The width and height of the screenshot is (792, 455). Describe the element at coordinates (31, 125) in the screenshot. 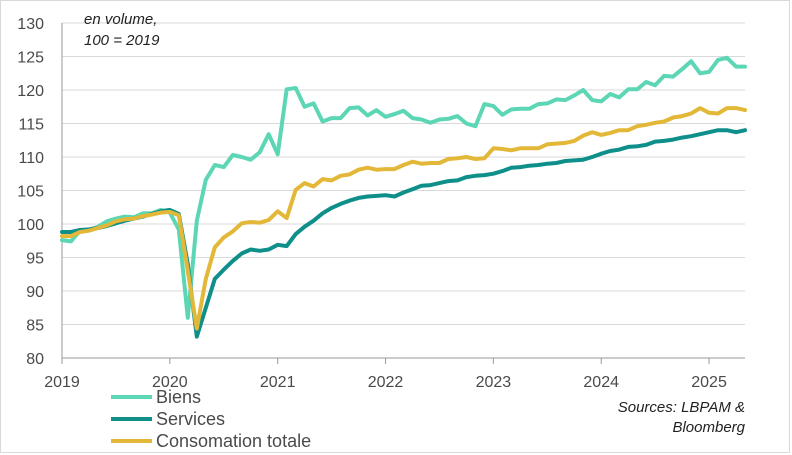

I see `y-tick-label: 115` at that location.